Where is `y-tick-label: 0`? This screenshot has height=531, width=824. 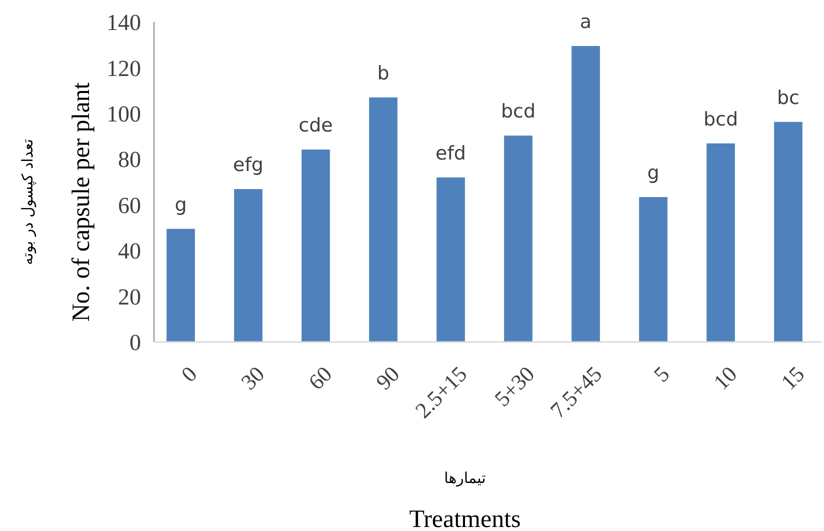
y-tick-label: 0 is located at coordinates (135, 343).